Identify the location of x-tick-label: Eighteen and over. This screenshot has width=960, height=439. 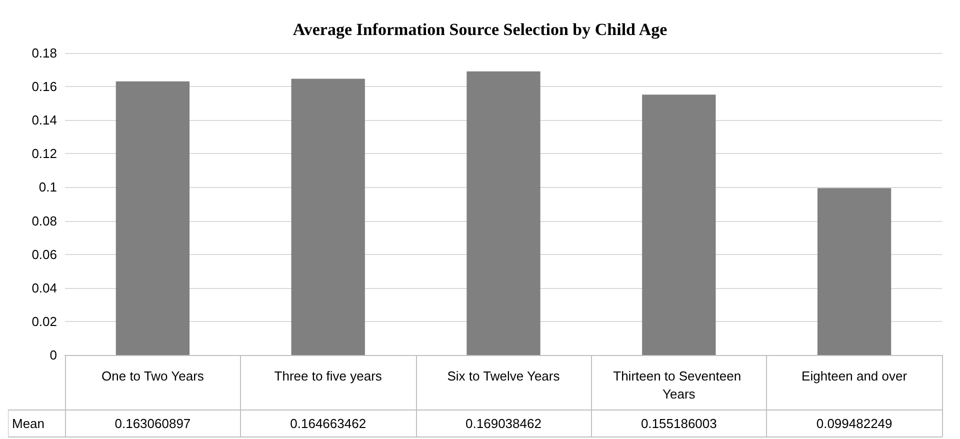
(855, 376).